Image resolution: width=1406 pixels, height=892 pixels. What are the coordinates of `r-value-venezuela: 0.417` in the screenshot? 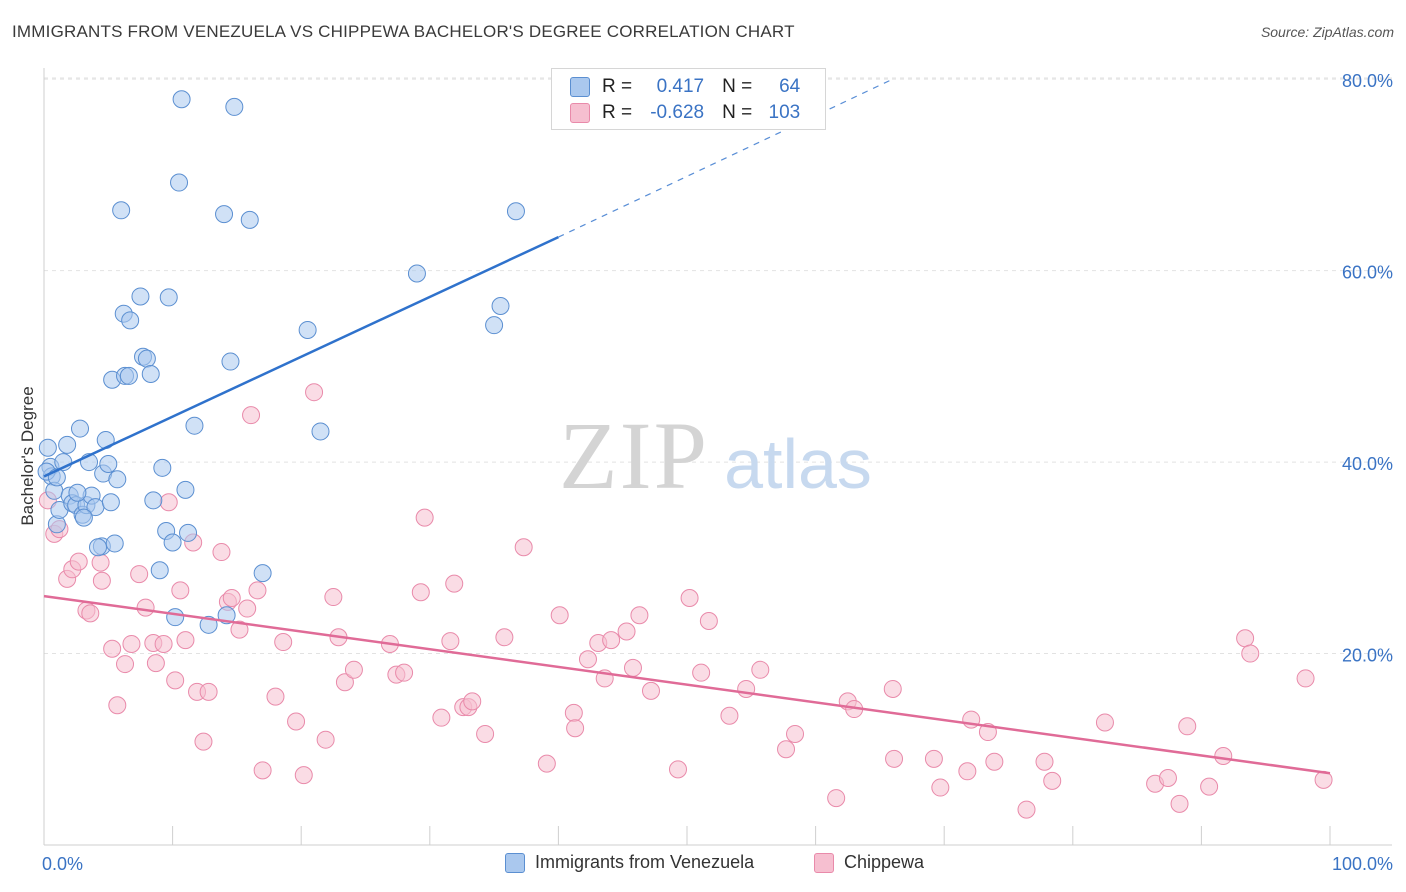 It's located at (680, 86).